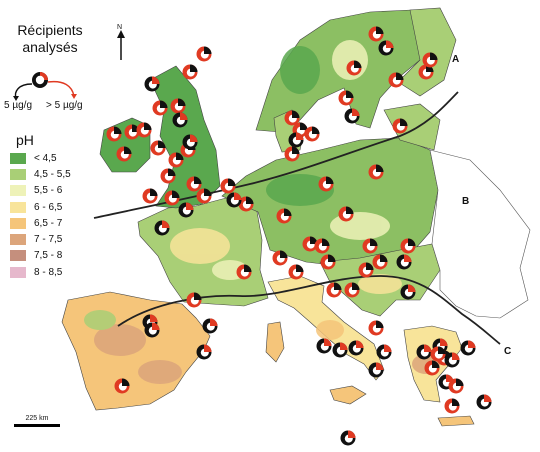  Describe the element at coordinates (120, 27) in the screenshot. I see `north-label: N` at that location.